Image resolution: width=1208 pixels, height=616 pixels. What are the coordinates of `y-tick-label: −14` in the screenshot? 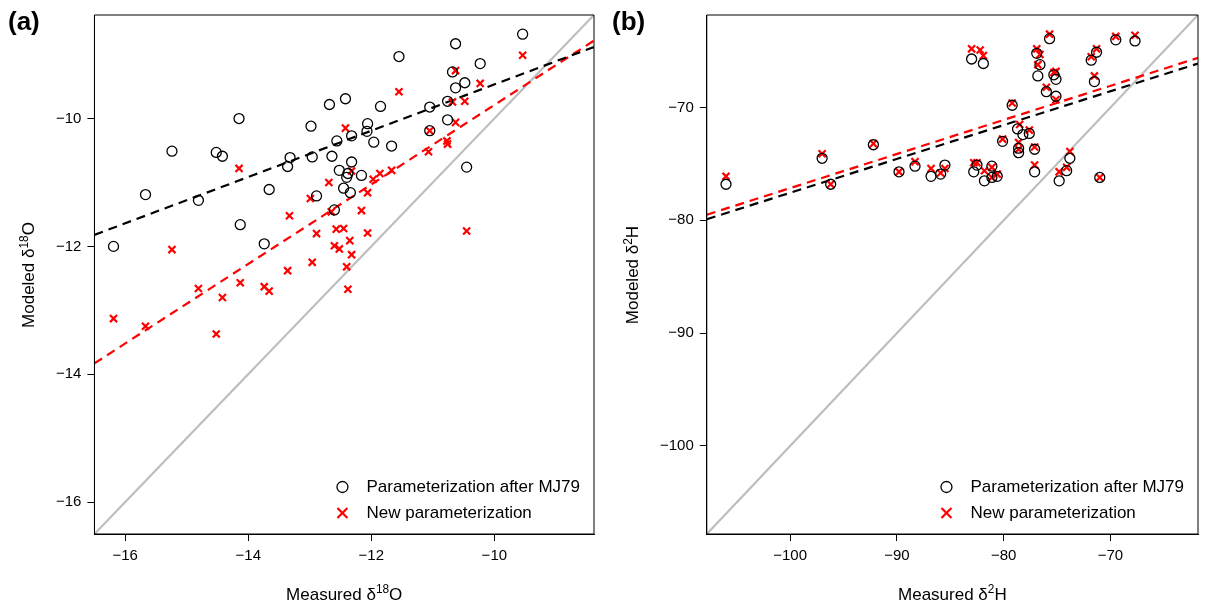 It's located at (68, 373).